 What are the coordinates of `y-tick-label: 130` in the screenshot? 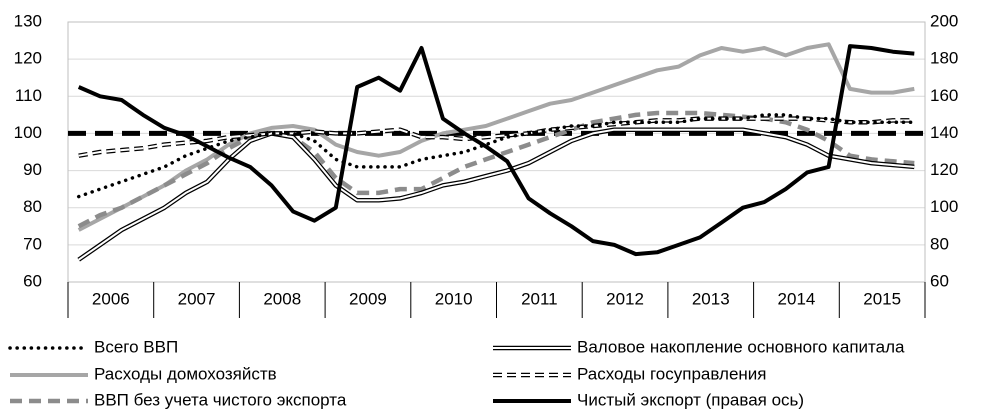 It's located at (28, 20).